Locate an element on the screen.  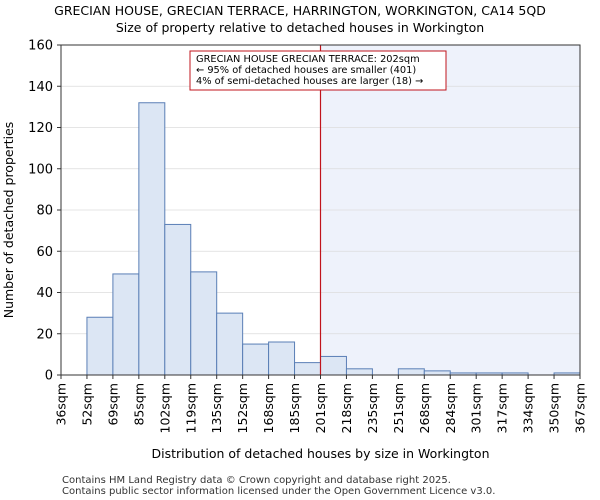
x-tick-label-218sqm: 218sqm is located at coordinates (346, 408).